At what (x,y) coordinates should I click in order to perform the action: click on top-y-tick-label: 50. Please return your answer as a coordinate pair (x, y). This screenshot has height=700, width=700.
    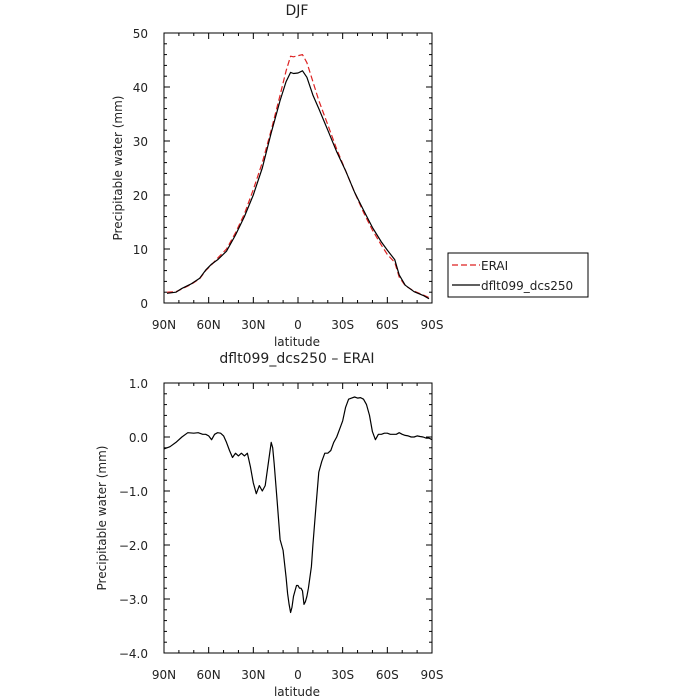
    Looking at the image, I should click on (140, 34).